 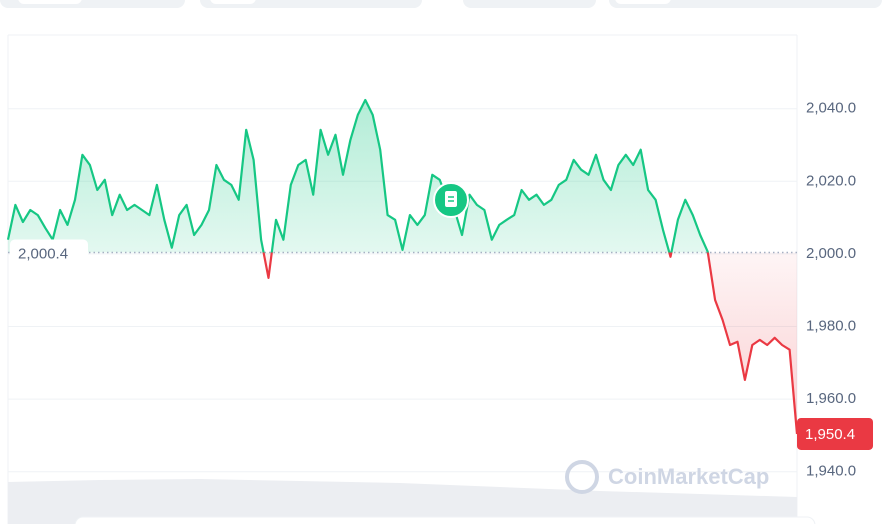 I want to click on baseline-label: 2,000.4, so click(x=43, y=253).